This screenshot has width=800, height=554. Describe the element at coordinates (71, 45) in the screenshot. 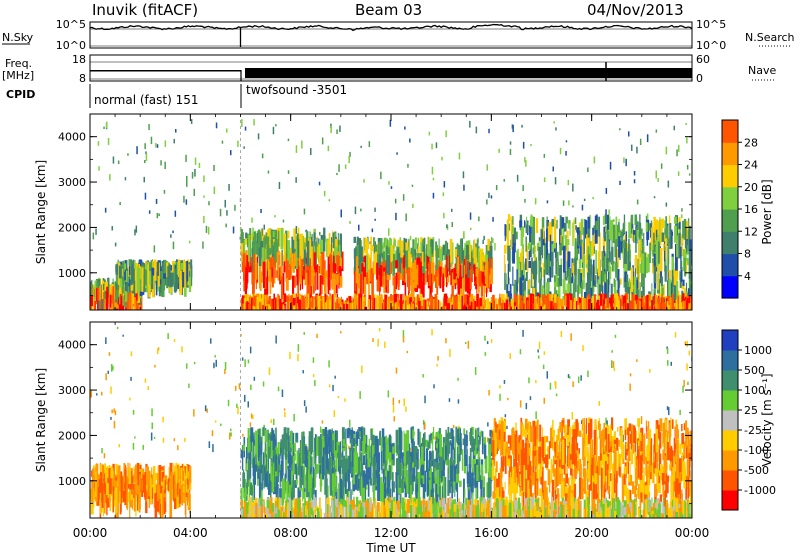

I see `noise-left-tick-bottom: 10^0` at that location.